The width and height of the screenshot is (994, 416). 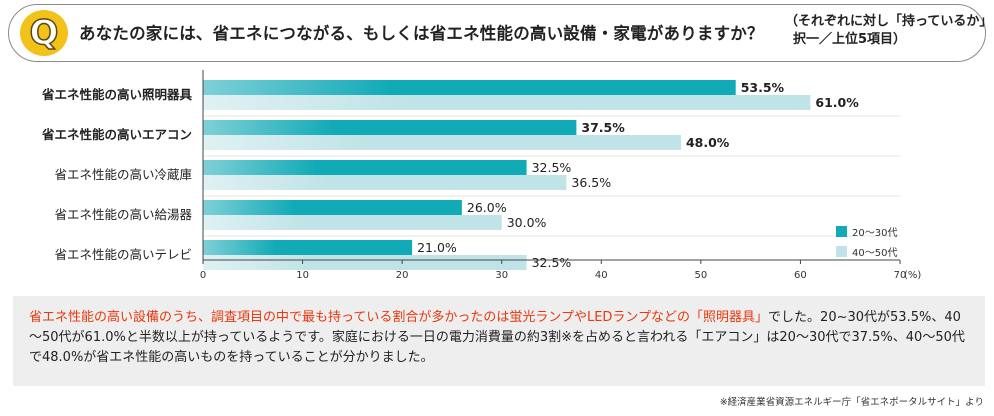 What do you see at coordinates (402, 275) in the screenshot?
I see `x-tick-label: 20` at bounding box center [402, 275].